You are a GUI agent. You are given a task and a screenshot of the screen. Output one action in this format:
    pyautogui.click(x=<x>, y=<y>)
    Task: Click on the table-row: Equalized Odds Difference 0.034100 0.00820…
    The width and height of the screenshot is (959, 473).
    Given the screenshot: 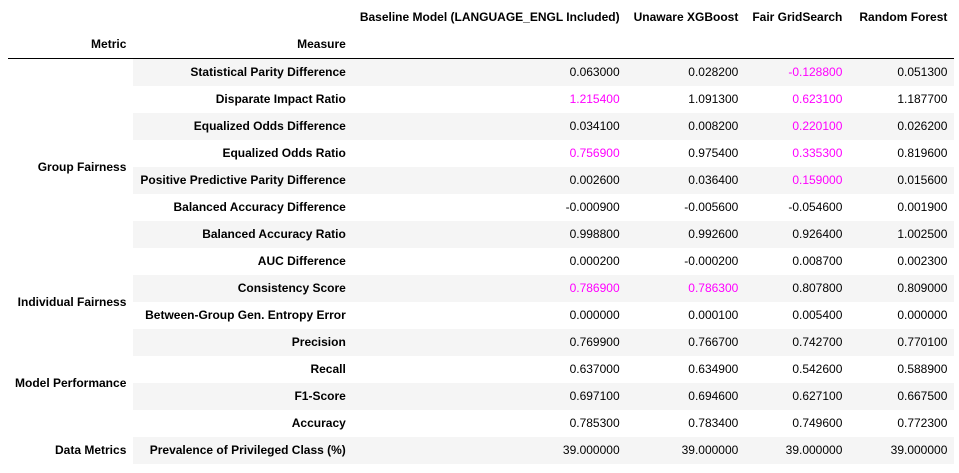 What is the action you would take?
    pyautogui.click(x=481, y=126)
    